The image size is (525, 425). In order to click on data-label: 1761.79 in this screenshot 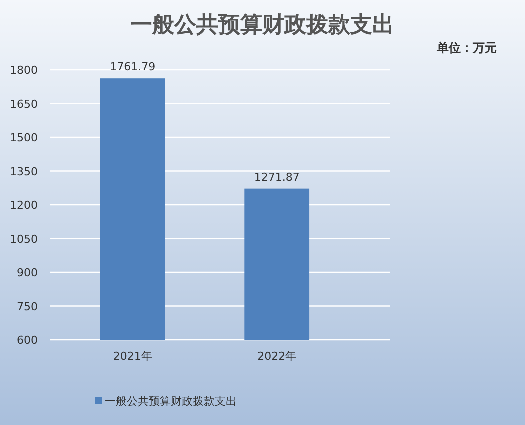, I will do `click(133, 67)`.